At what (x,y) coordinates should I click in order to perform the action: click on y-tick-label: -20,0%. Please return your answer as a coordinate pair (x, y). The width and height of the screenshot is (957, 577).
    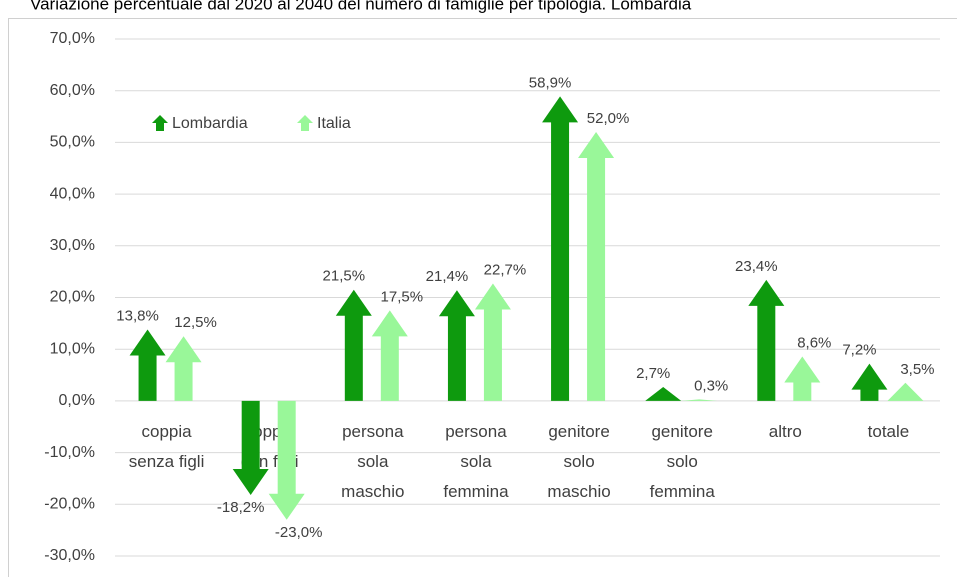
    Looking at the image, I should click on (69, 504).